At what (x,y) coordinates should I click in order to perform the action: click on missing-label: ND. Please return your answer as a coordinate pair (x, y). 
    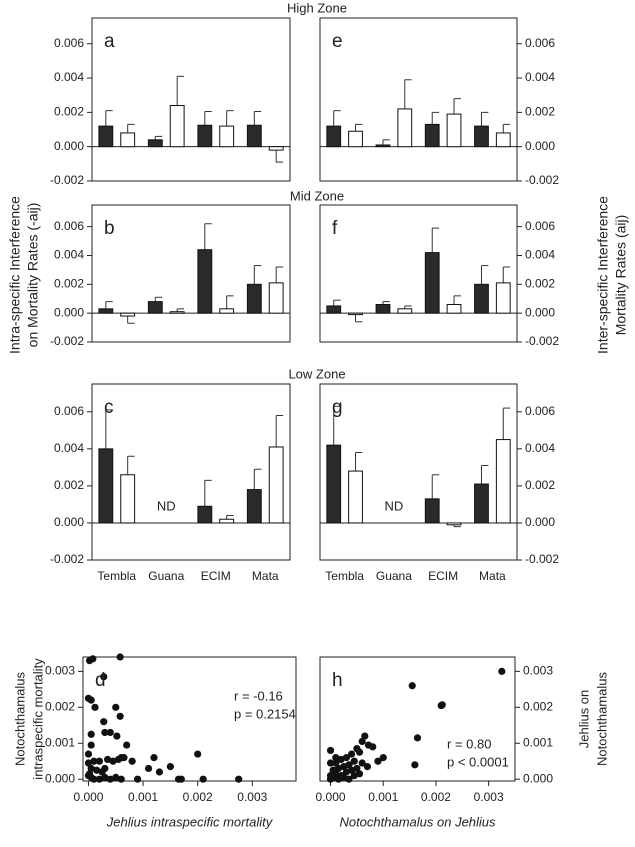
    Looking at the image, I should click on (166, 505).